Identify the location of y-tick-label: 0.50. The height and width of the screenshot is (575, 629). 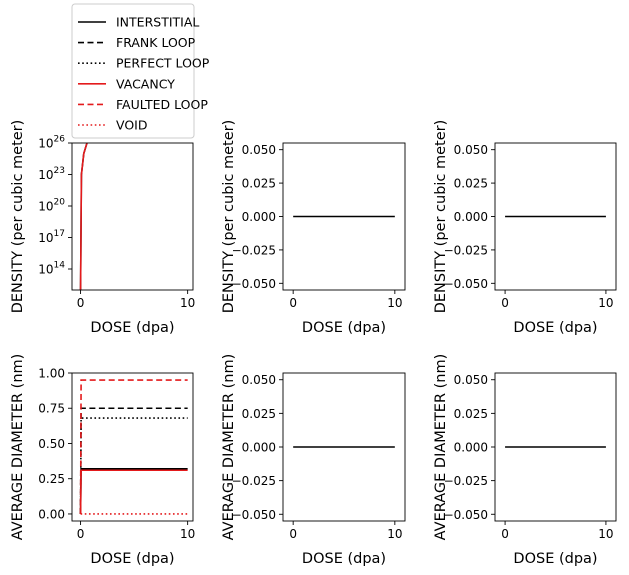
(51, 444).